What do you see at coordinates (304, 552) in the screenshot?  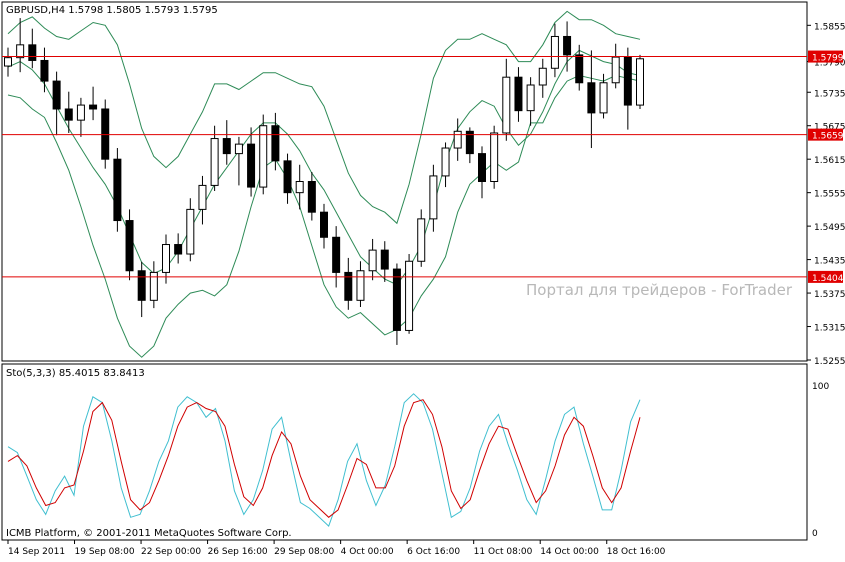 I see `time-tick-label: 29 Sep 08:00` at bounding box center [304, 552].